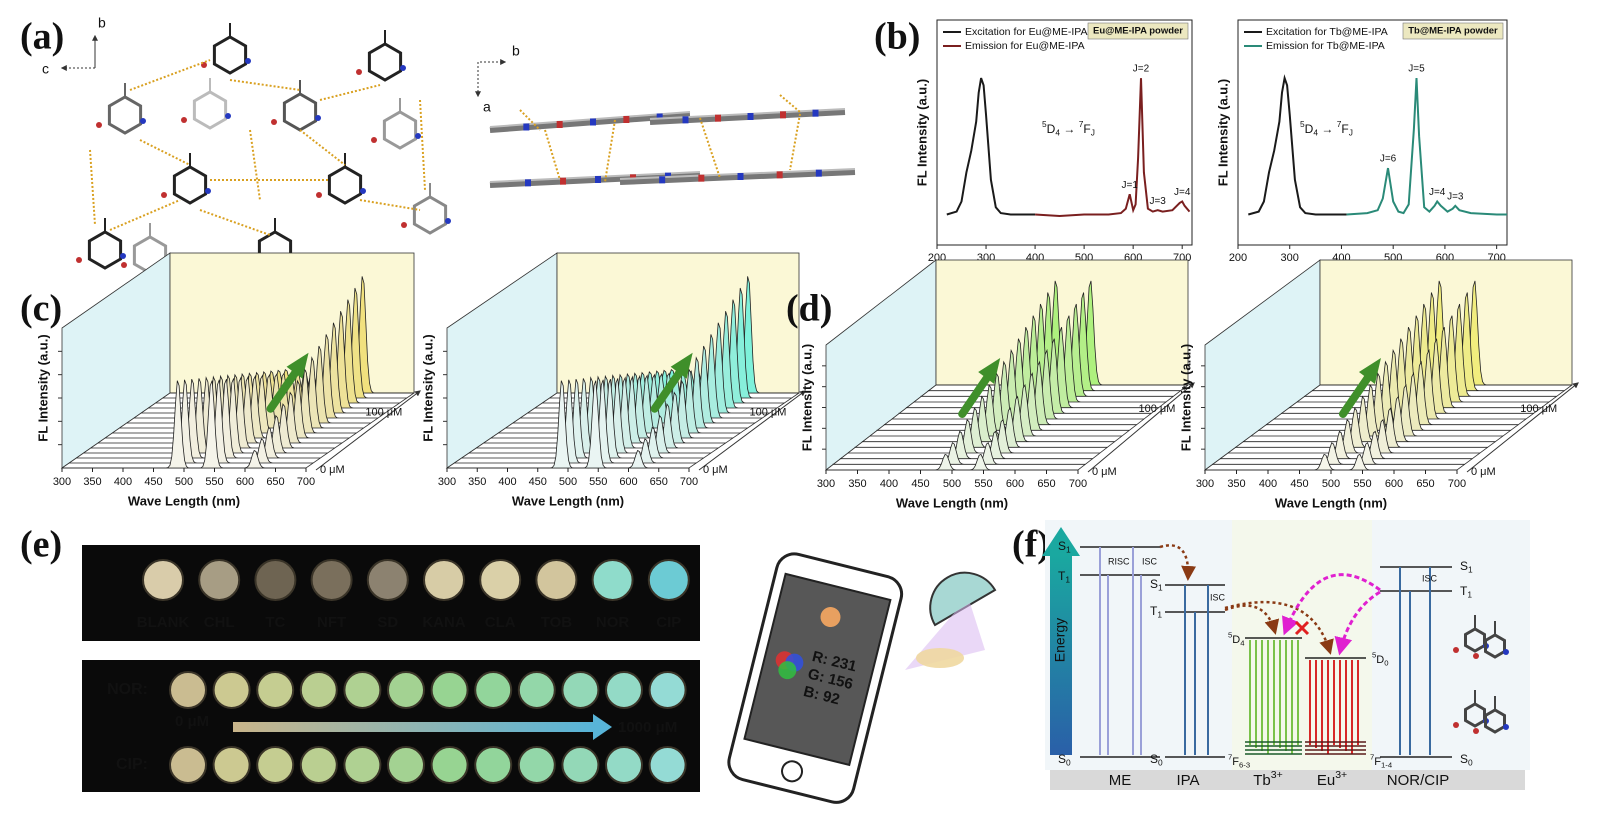 The width and height of the screenshot is (1599, 822). What do you see at coordinates (963, 599) in the screenshot?
I see `uv-lamp` at bounding box center [963, 599].